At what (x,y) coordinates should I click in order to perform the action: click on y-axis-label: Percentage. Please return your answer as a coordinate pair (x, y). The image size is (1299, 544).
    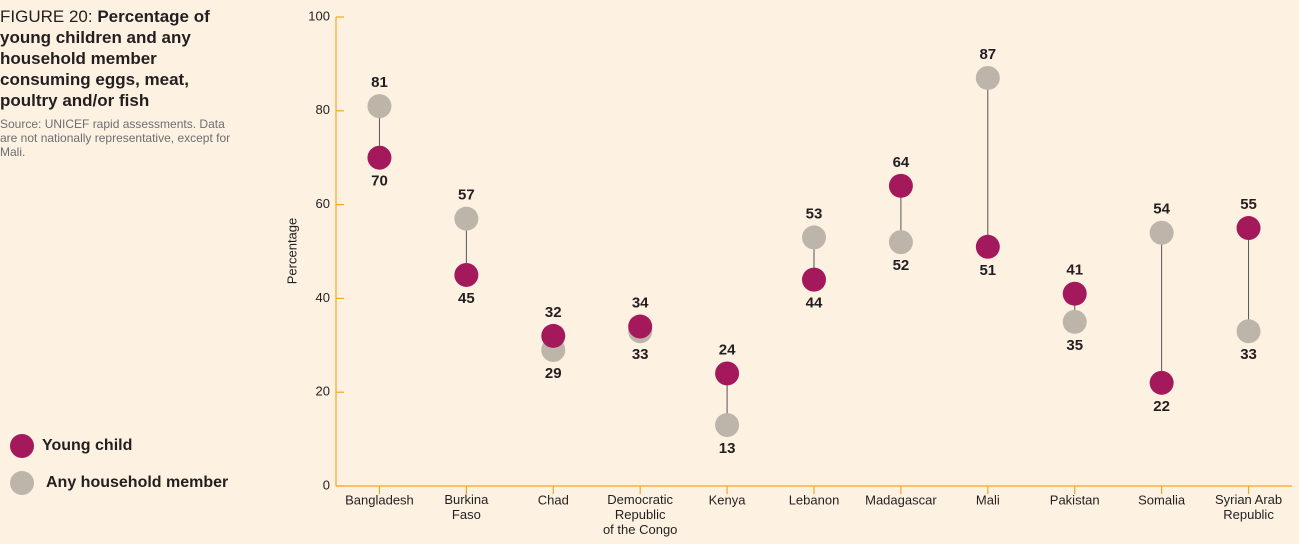
    Looking at the image, I should click on (291, 251).